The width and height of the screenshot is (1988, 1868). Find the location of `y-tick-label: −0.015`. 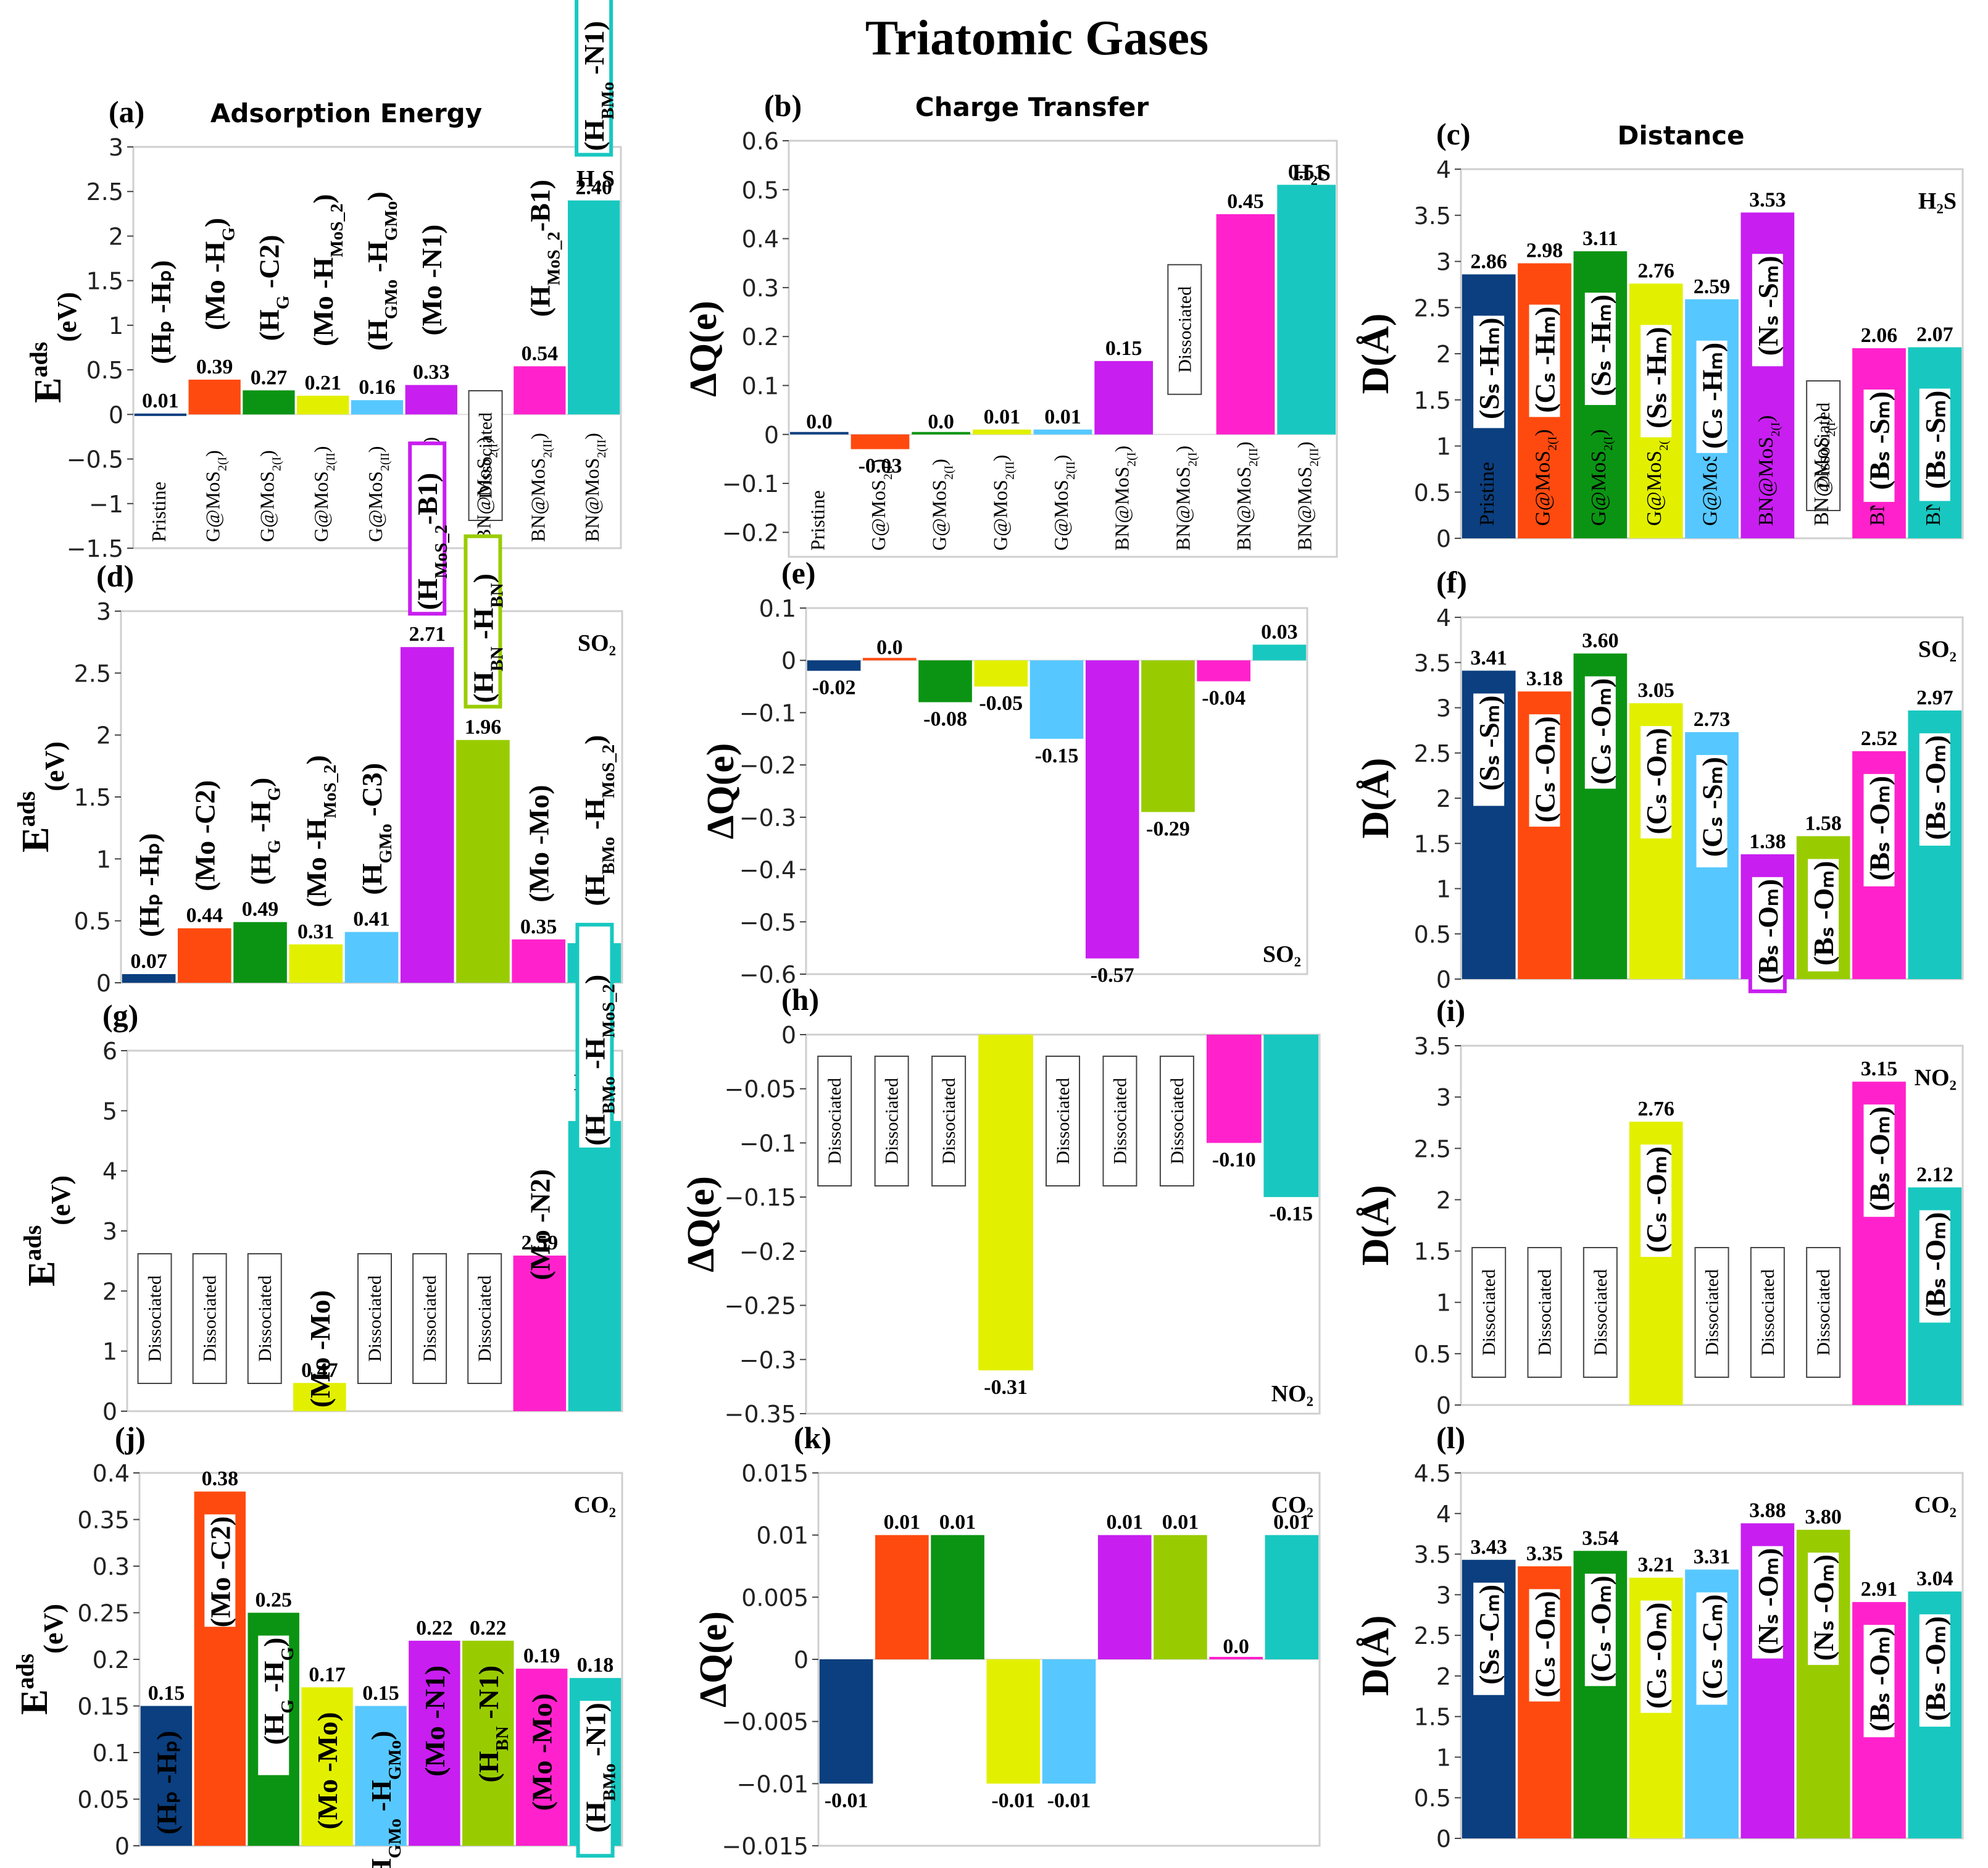

y-tick-label: −0.015 is located at coordinates (765, 1846).